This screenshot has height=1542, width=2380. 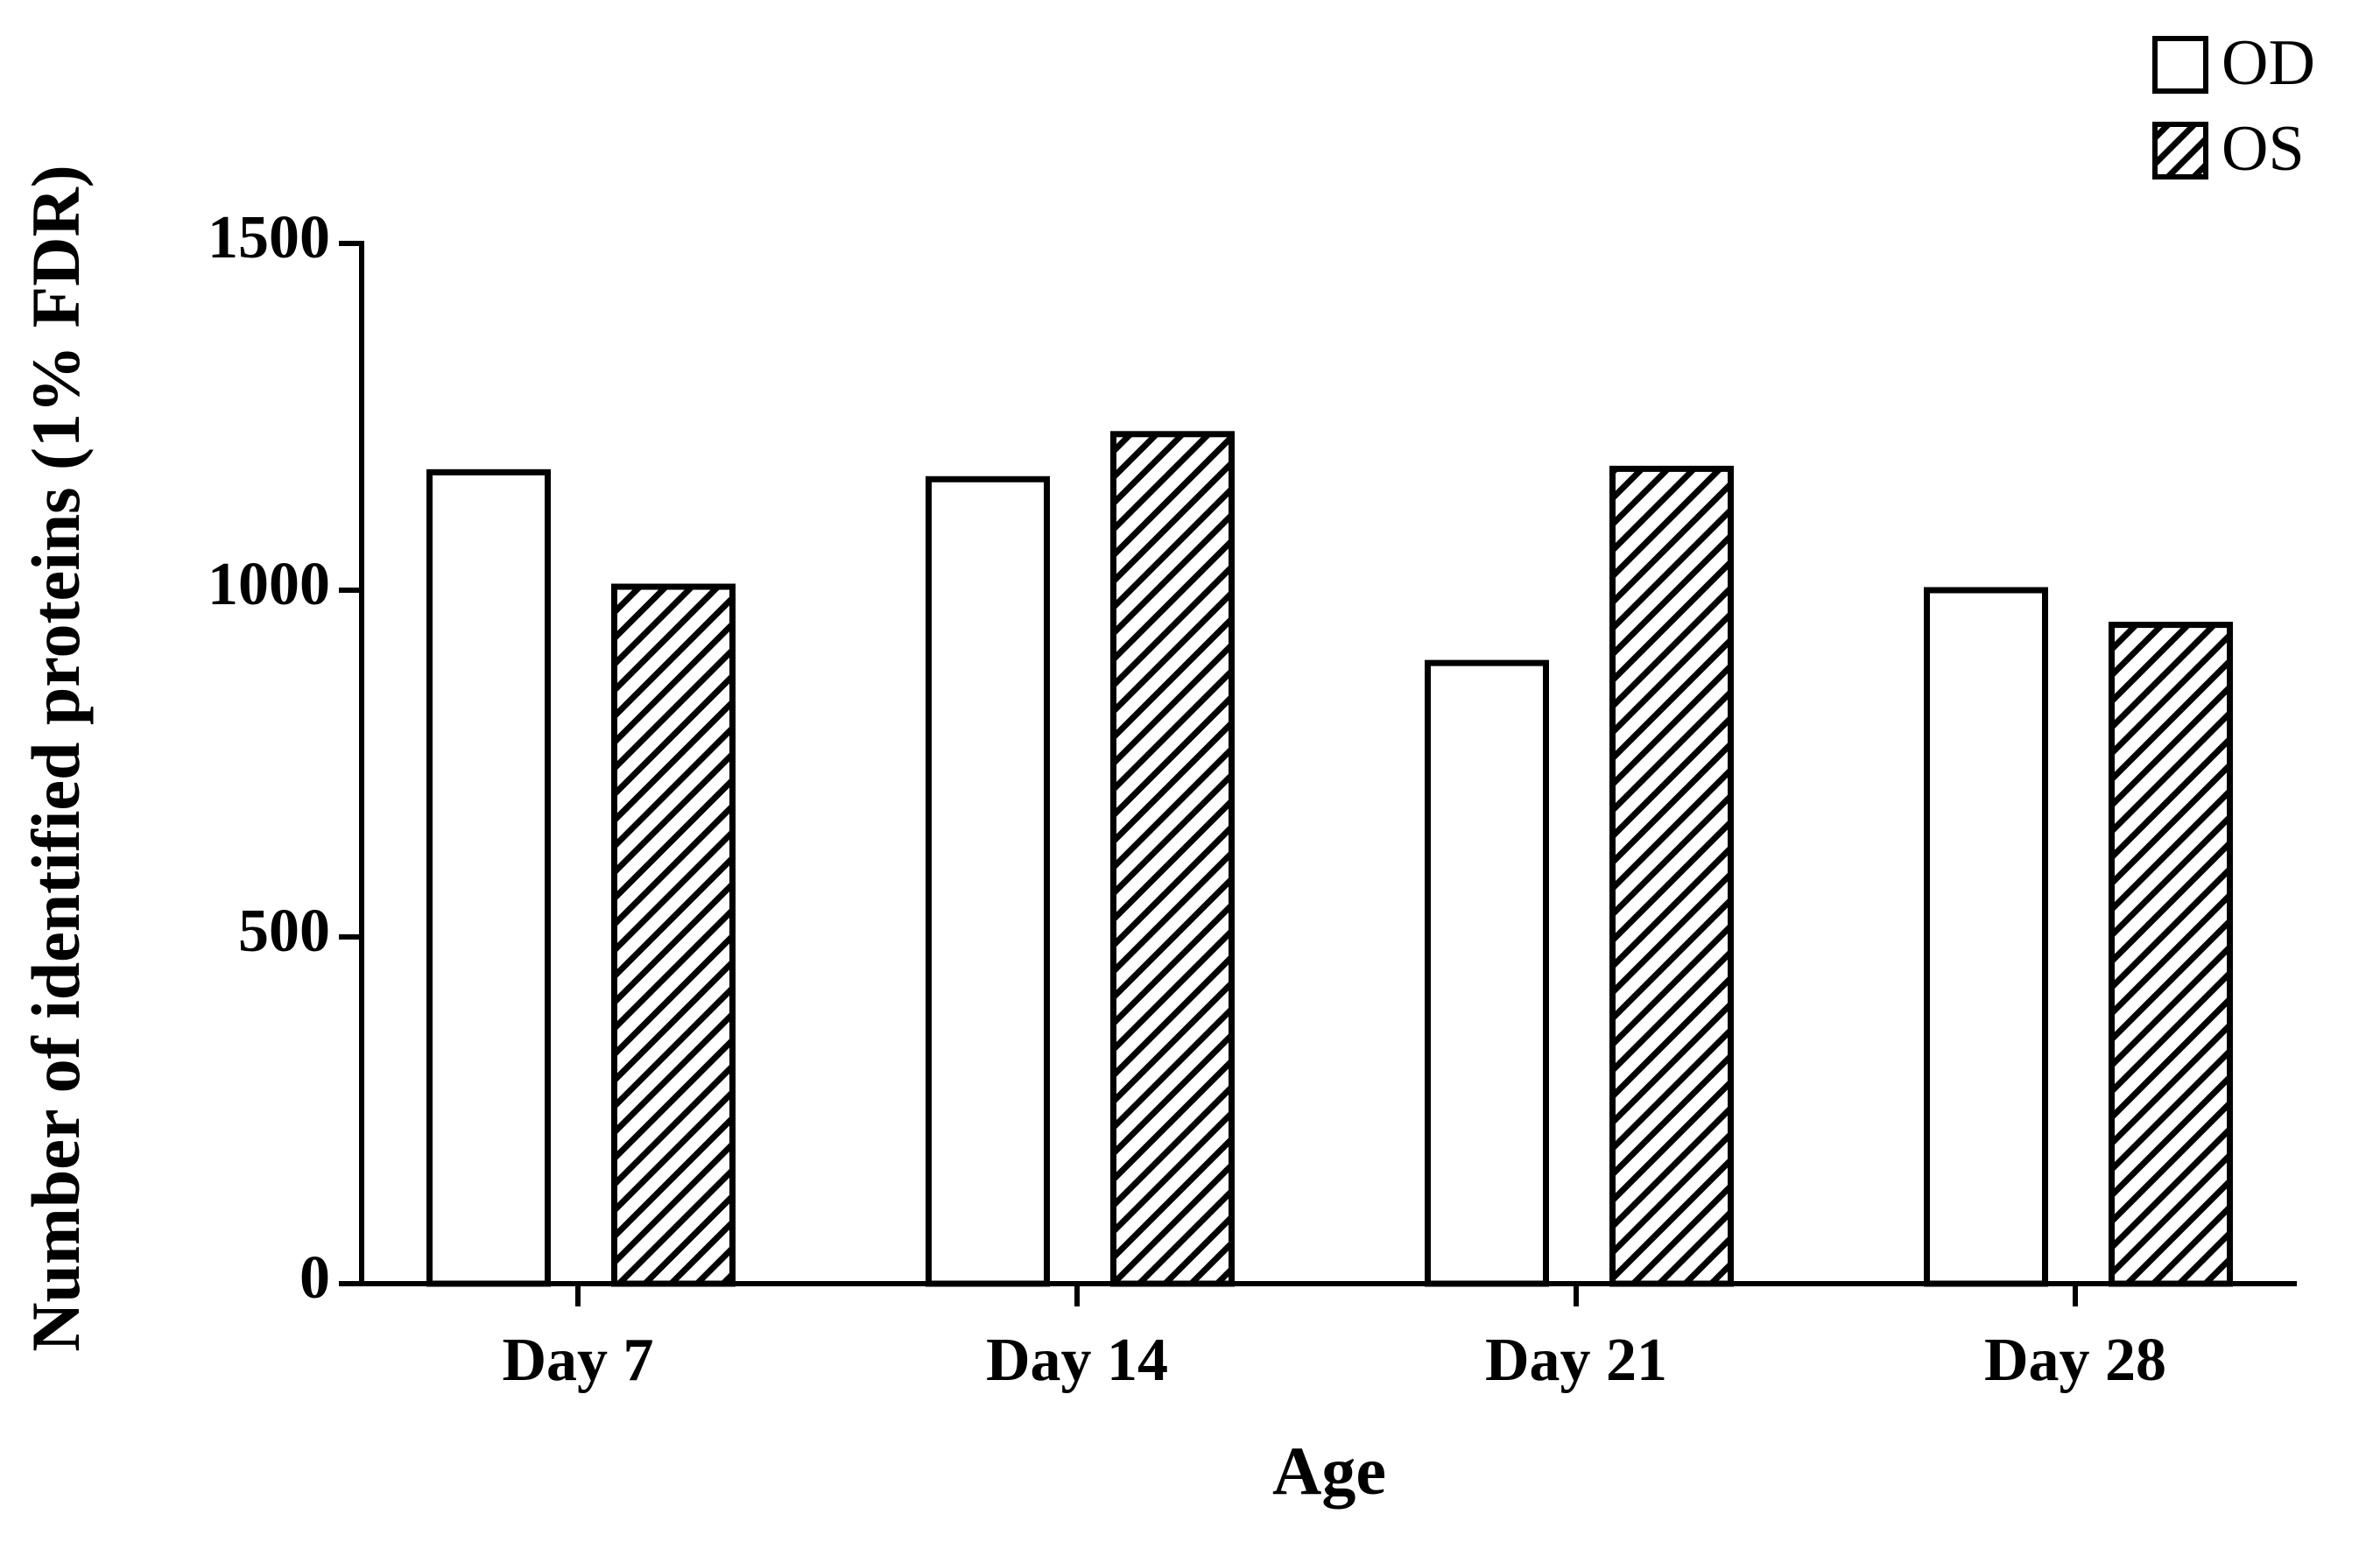 What do you see at coordinates (2075, 1360) in the screenshot?
I see `x-tick-label: Day 28` at bounding box center [2075, 1360].